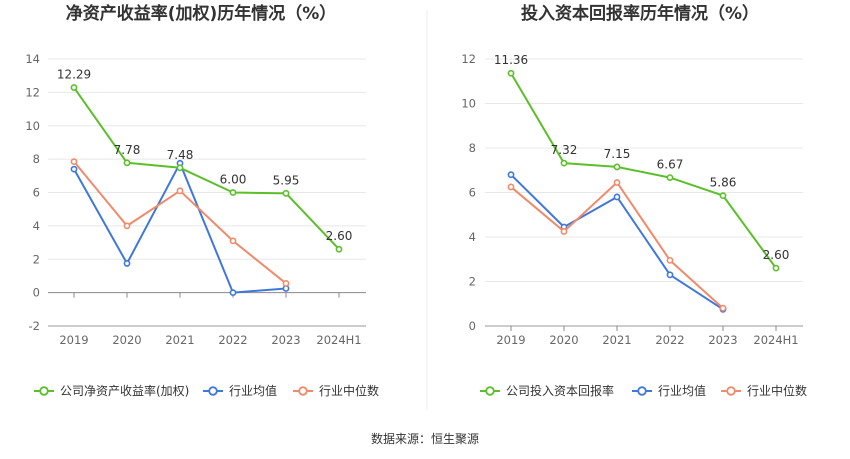 The image size is (850, 459). Describe the element at coordinates (180, 222) in the screenshot. I see `series-line-median` at that location.